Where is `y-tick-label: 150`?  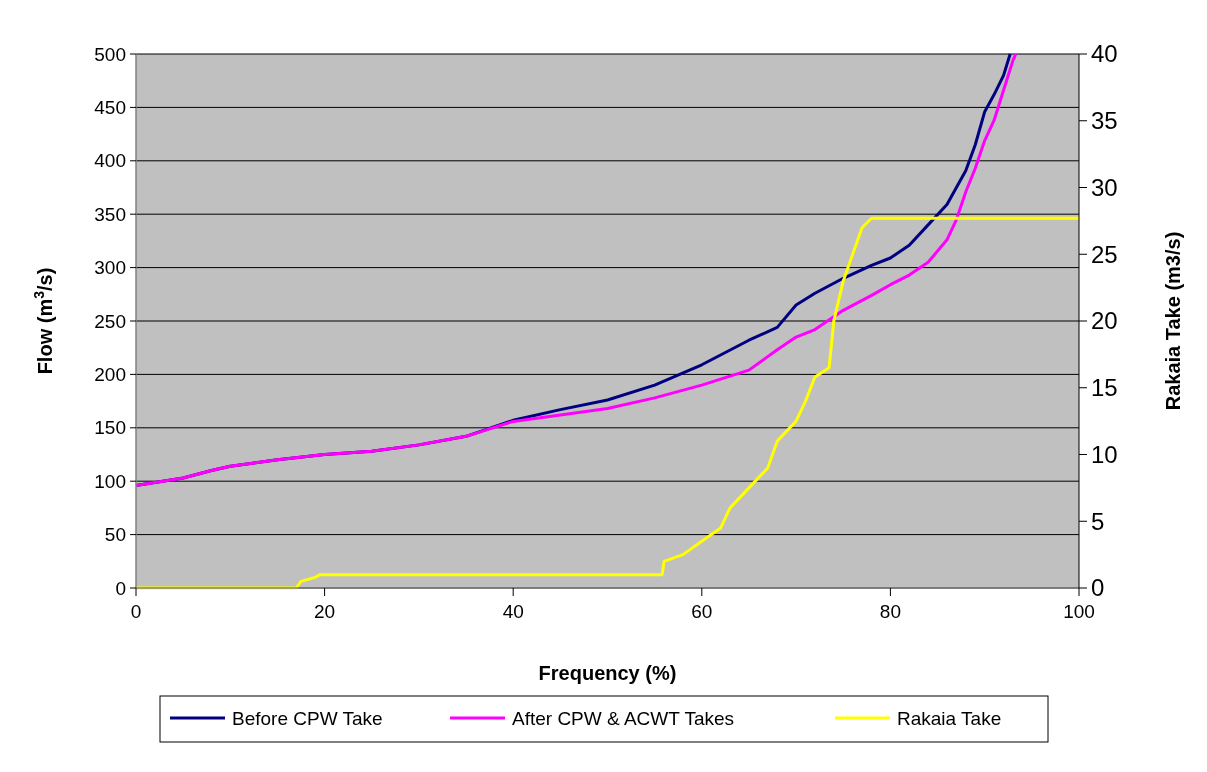 y-tick-label: 150 is located at coordinates (110, 428).